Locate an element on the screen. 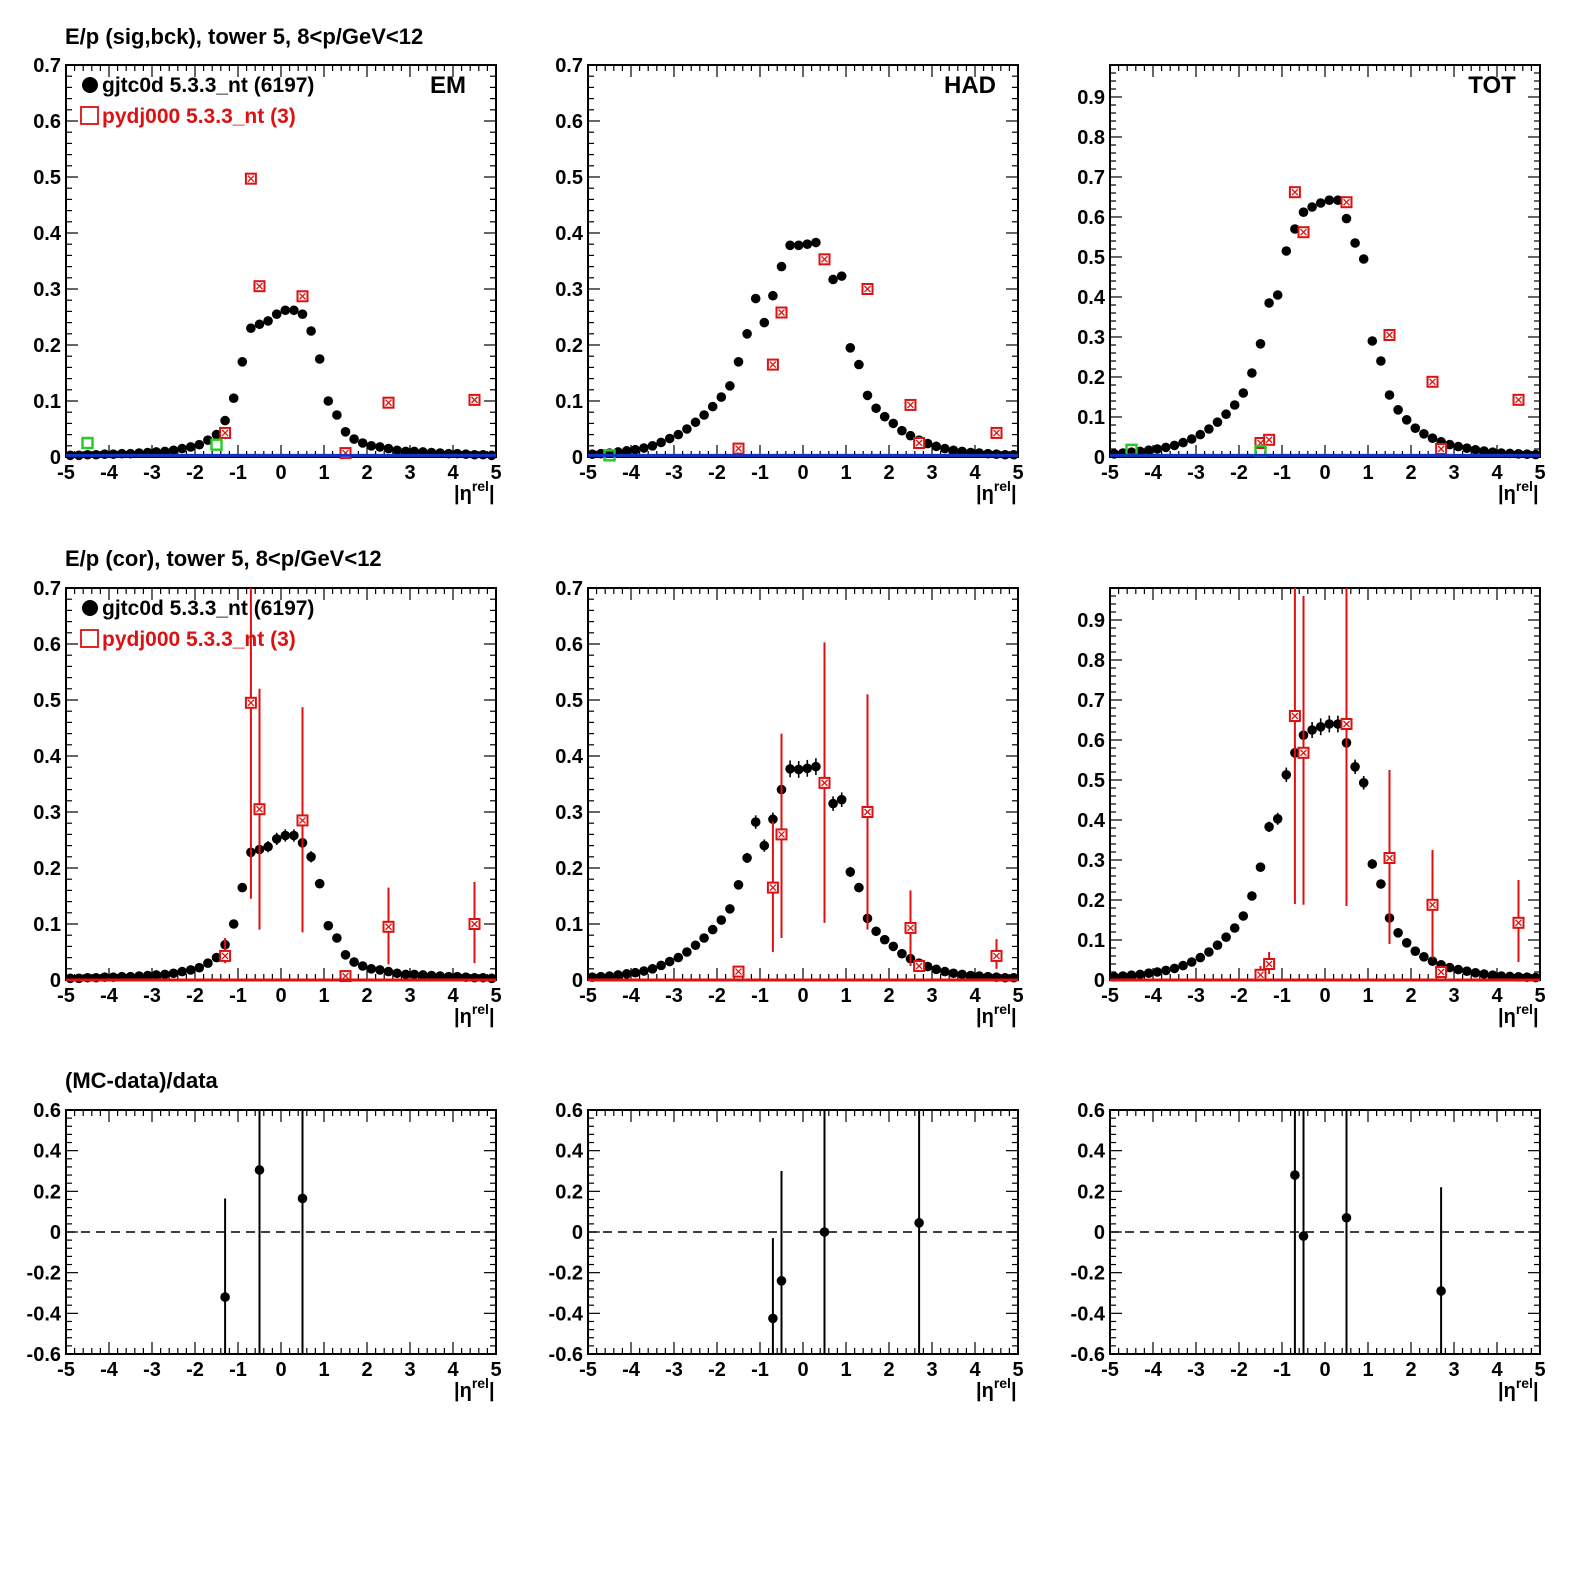 This screenshot has height=1575, width=1575. x-tick-label: -3 is located at coordinates (152, 996).